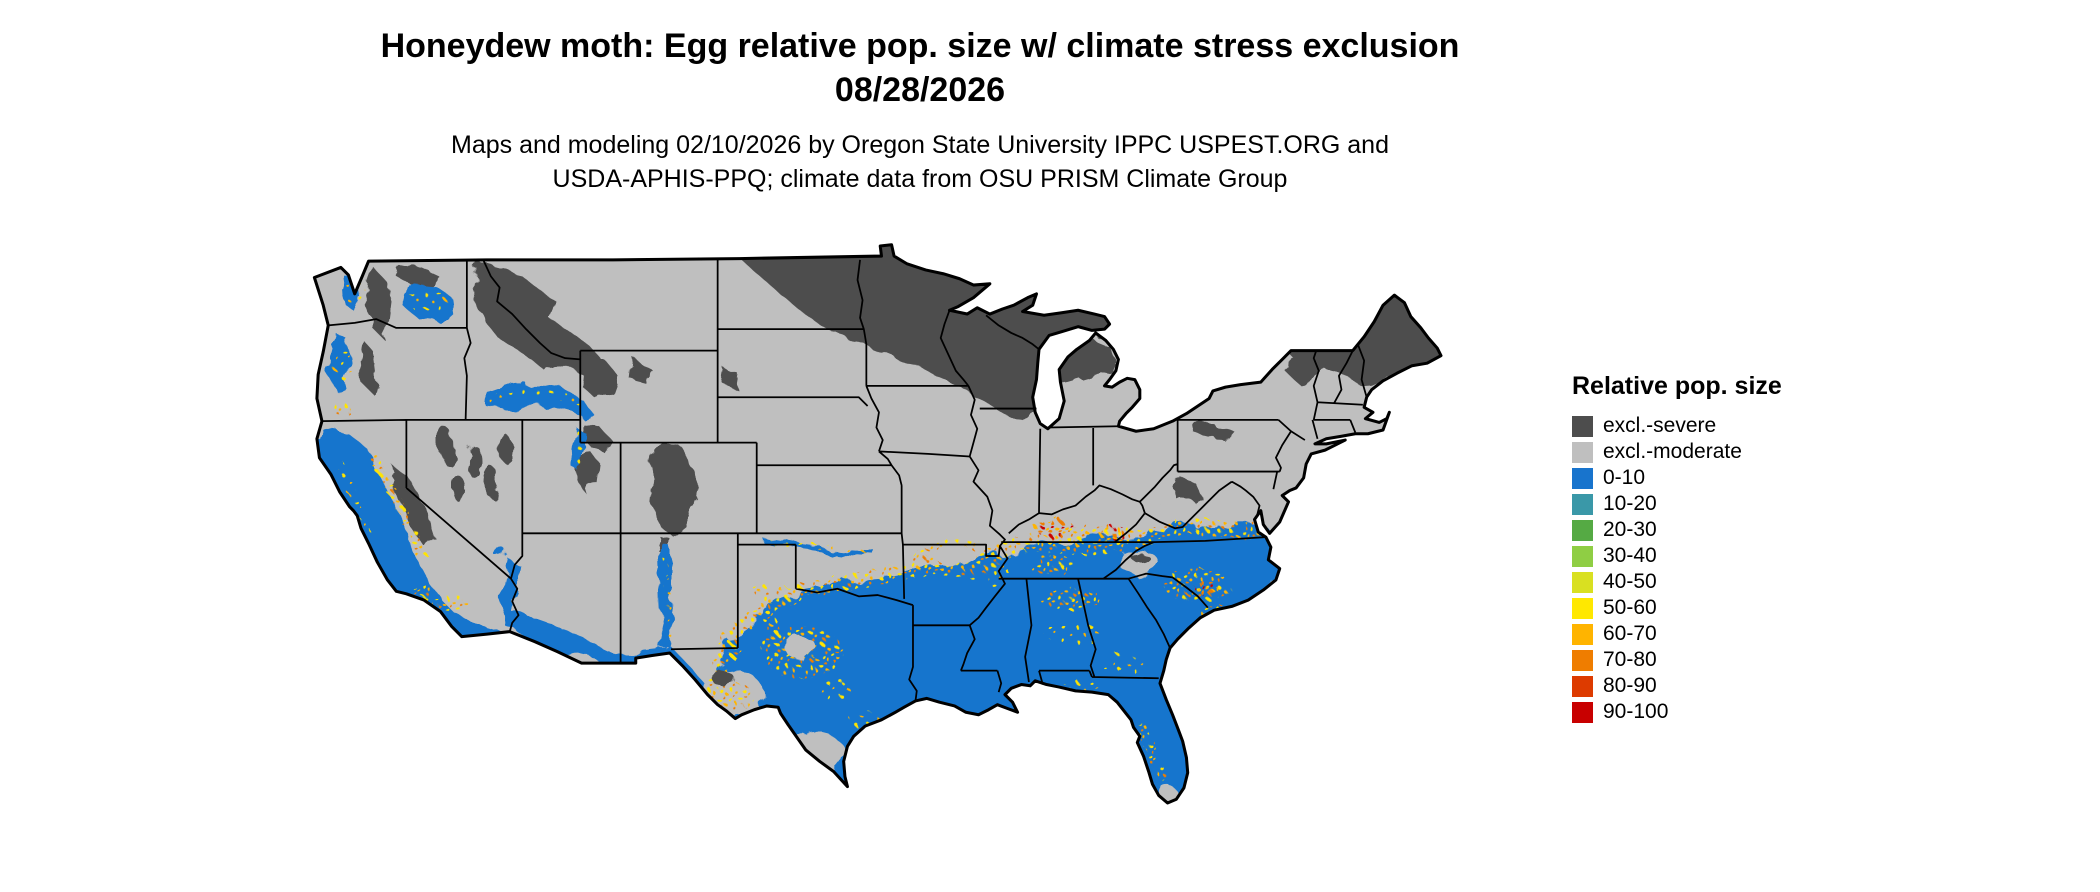 The width and height of the screenshot is (2100, 892). Describe the element at coordinates (1677, 634) in the screenshot. I see `legend-item: 60-70` at that location.